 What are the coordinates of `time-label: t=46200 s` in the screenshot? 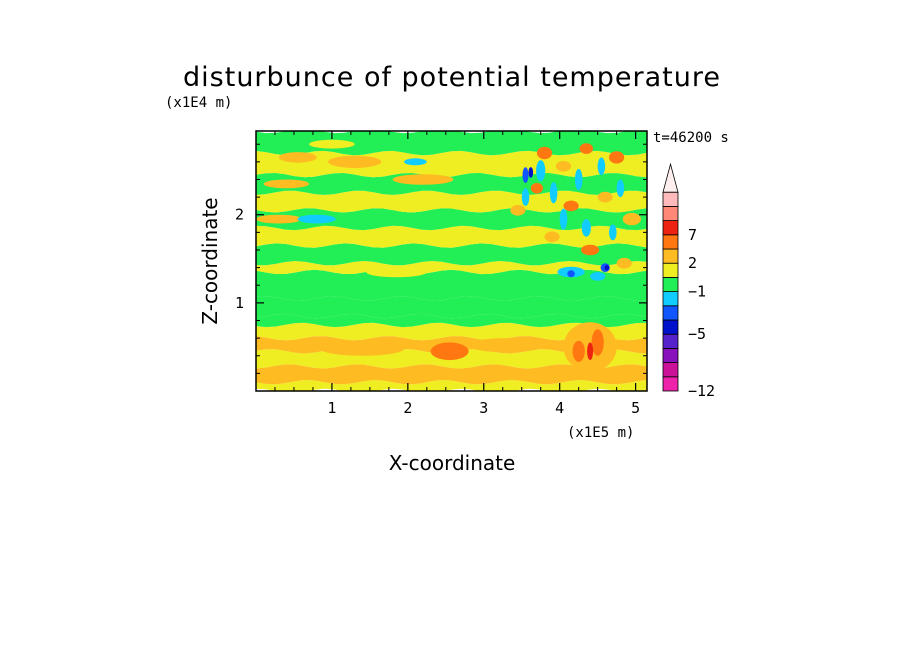 It's located at (691, 138).